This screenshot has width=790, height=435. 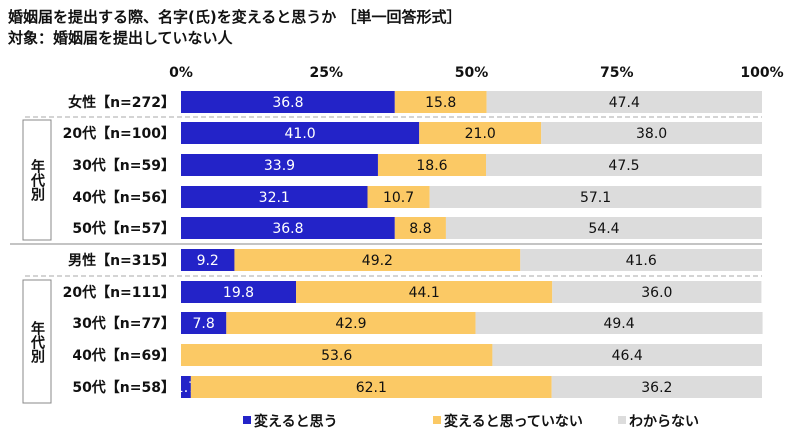 I want to click on data-label: 49.4, so click(x=618, y=324).